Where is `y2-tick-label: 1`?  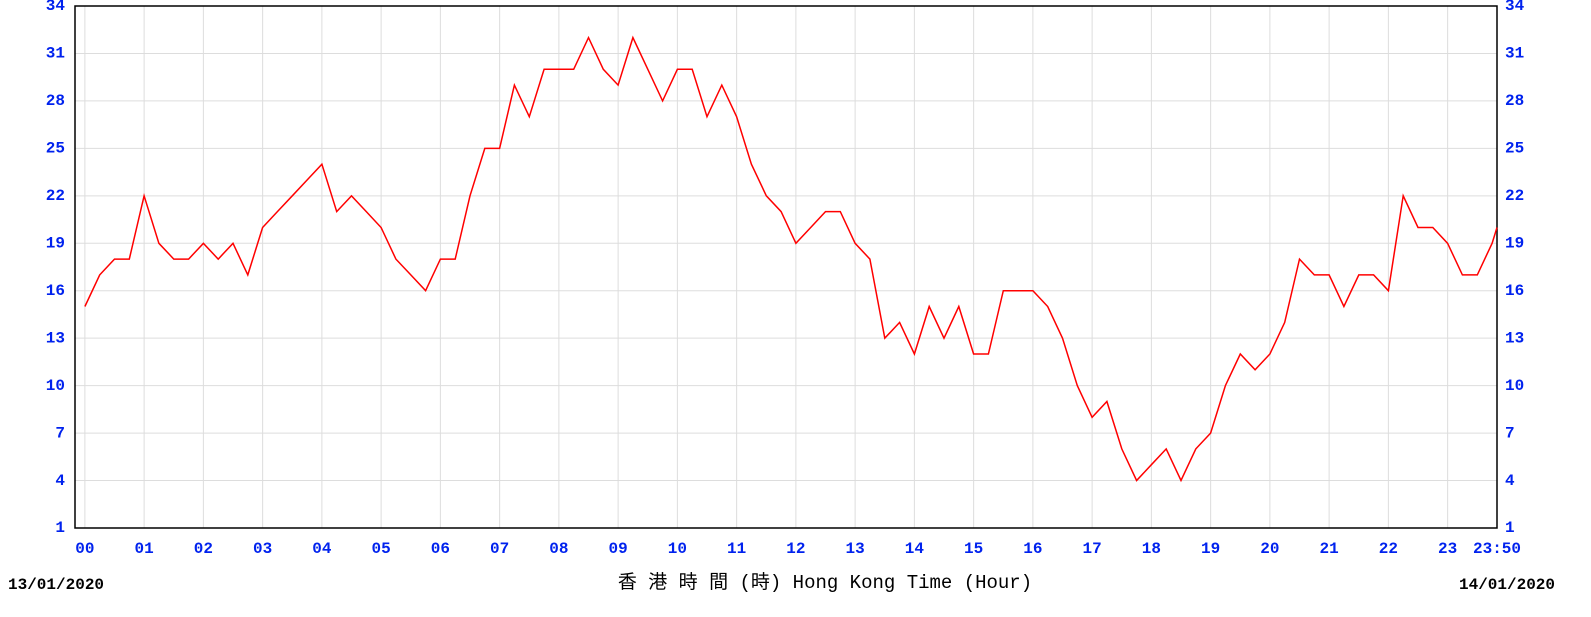
y2-tick-label: 1 is located at coordinates (1510, 528).